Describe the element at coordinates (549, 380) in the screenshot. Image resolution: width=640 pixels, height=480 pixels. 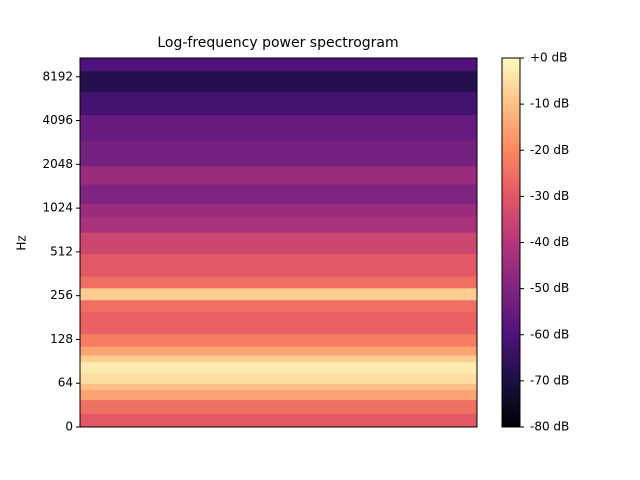
I see `colorbar-tick-label: -70 dB` at that location.